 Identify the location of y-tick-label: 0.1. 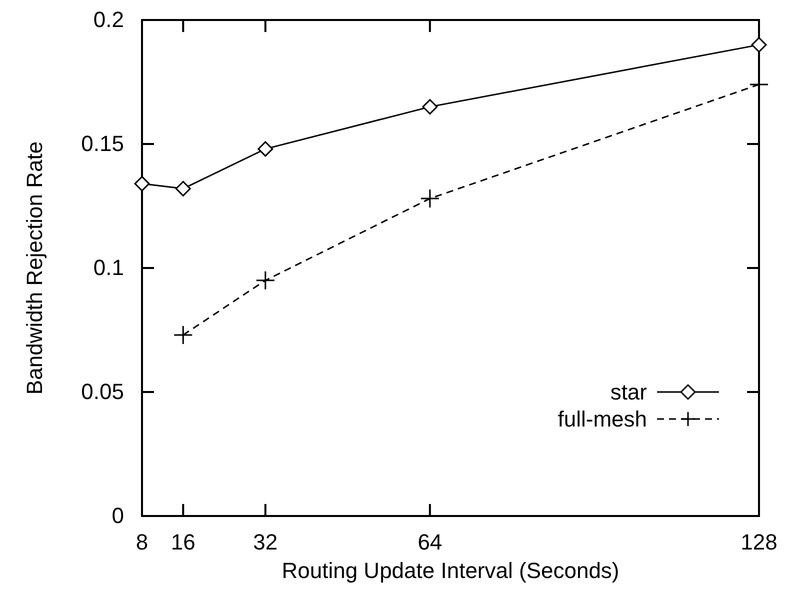
(108, 267).